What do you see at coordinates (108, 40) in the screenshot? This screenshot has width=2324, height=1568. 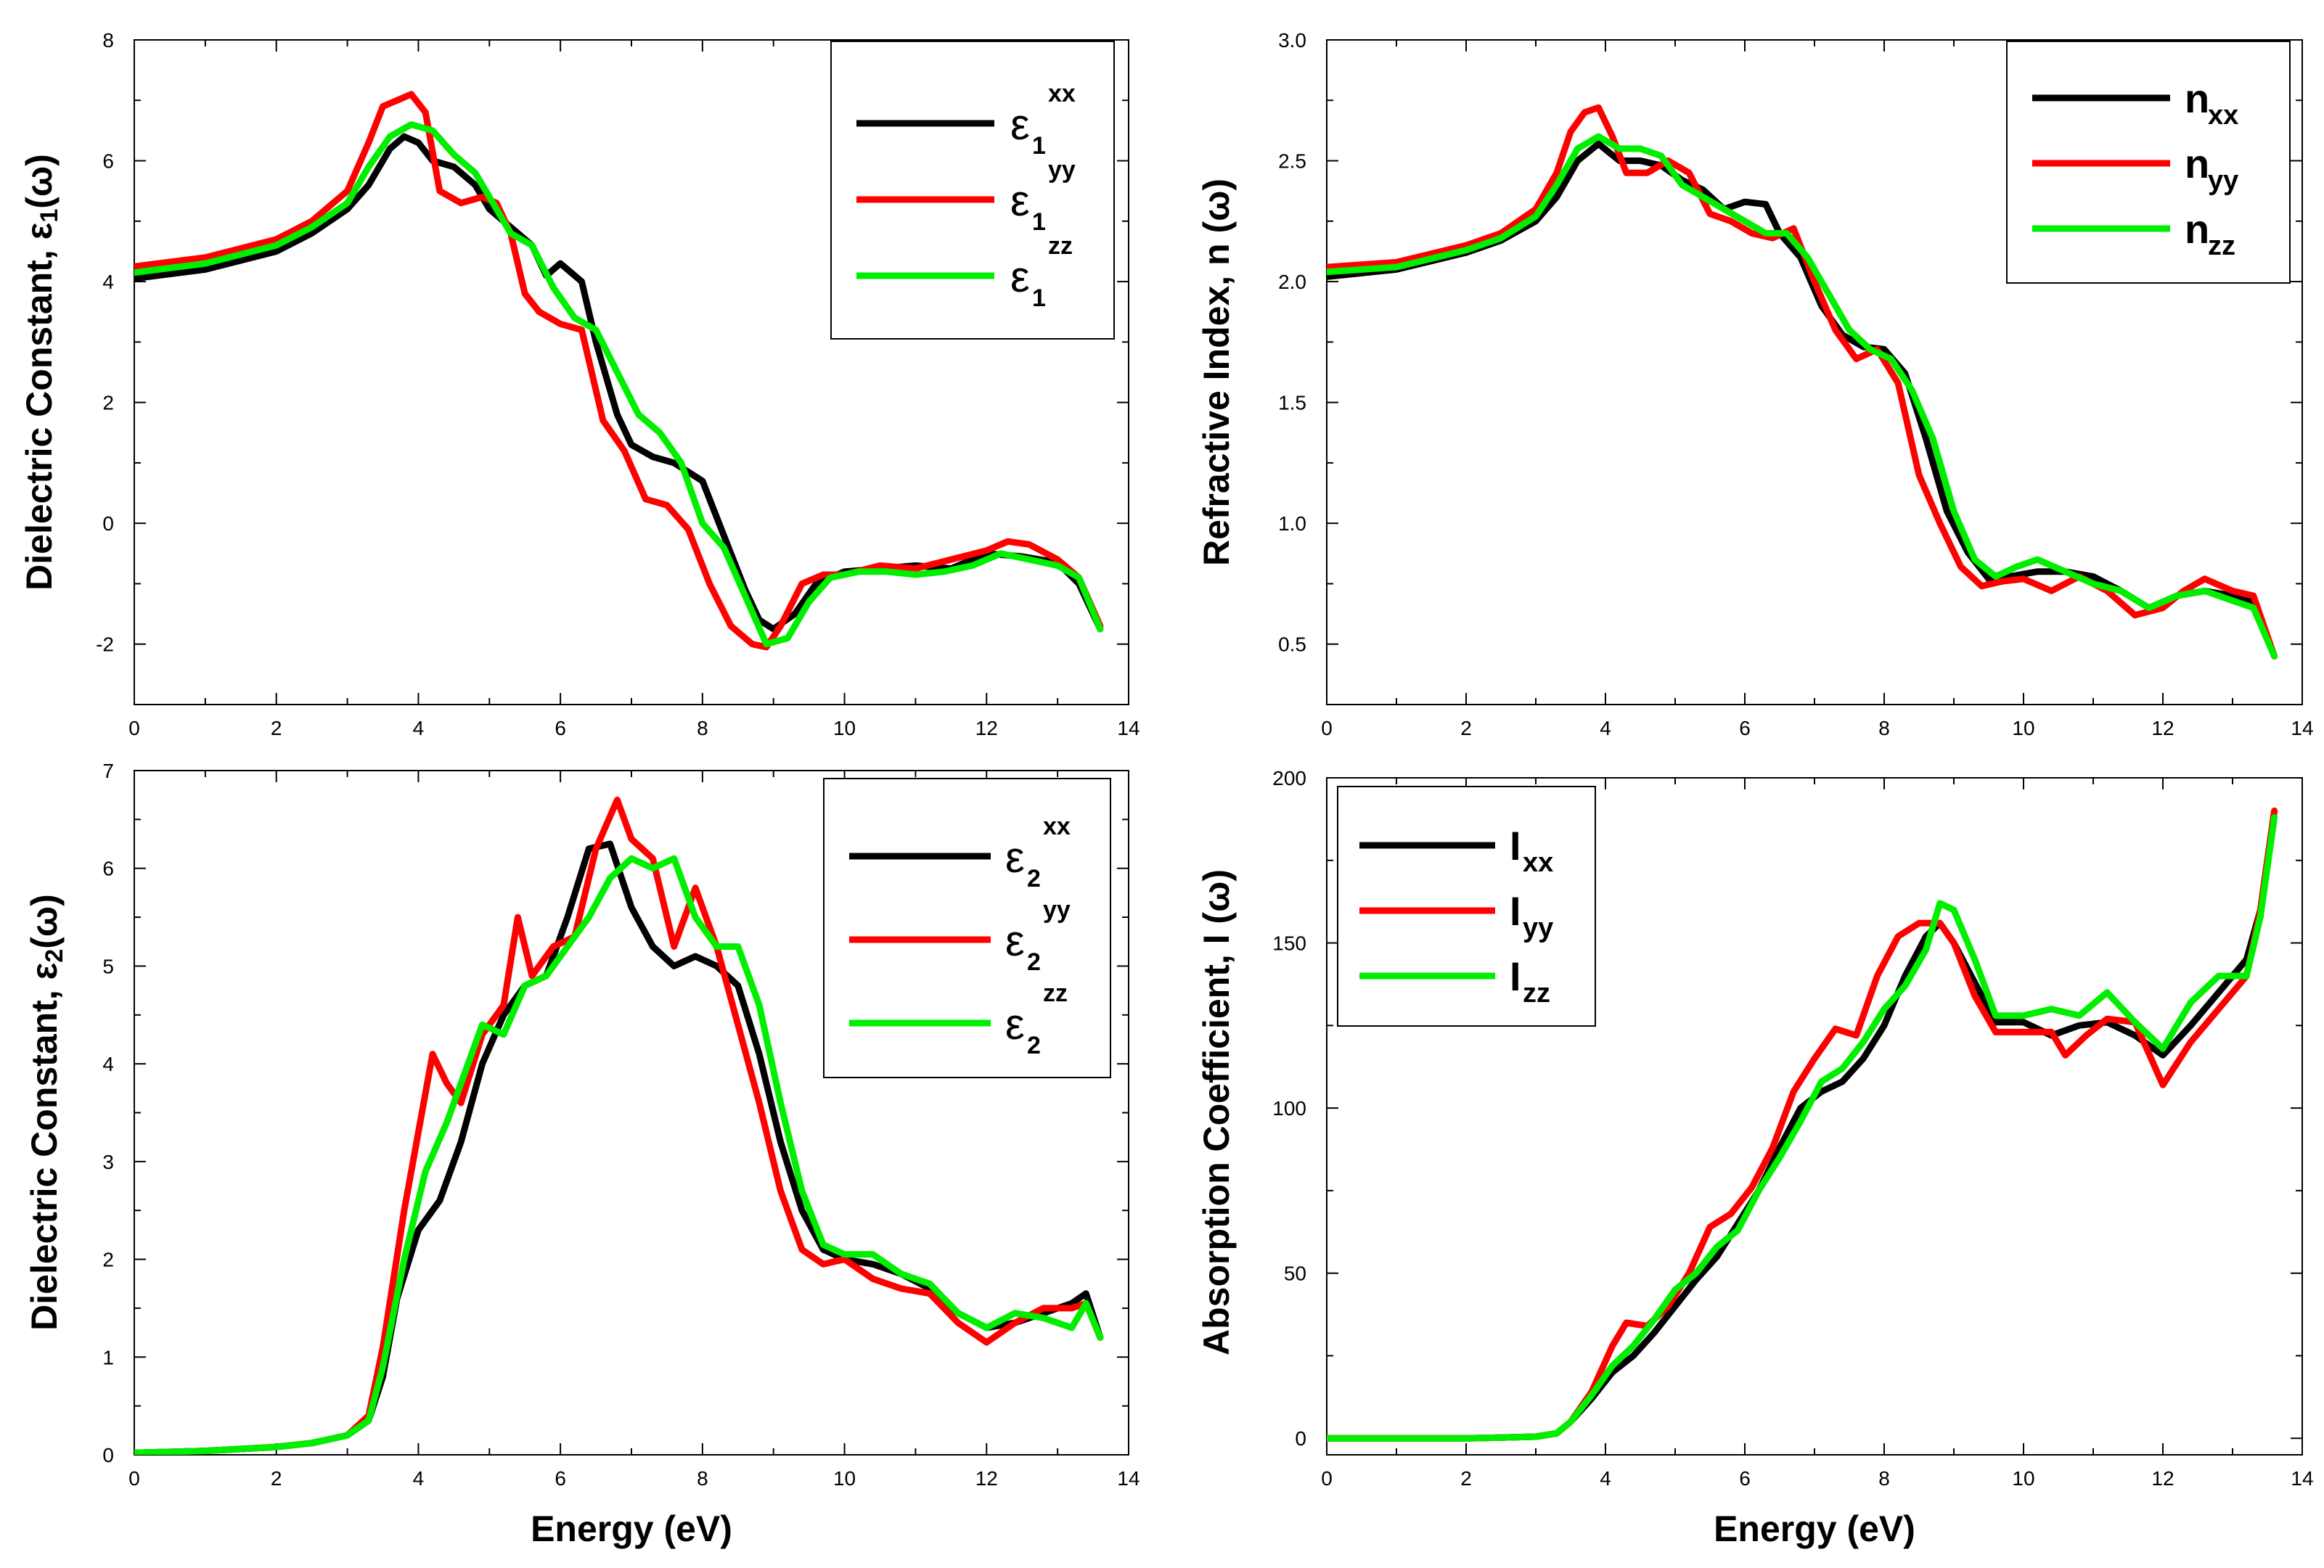 I see `y-tick-label: 8` at bounding box center [108, 40].